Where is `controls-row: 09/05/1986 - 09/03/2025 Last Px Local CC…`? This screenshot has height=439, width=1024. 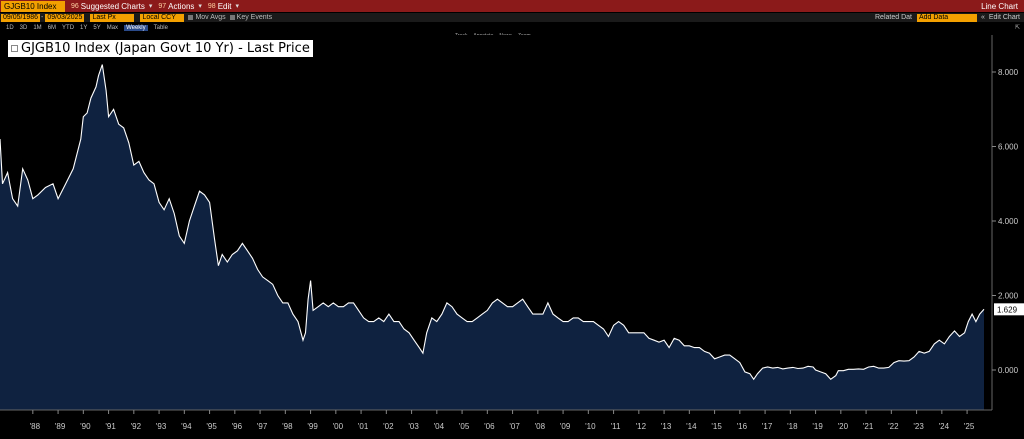
controls-row: 09/05/1986 - 09/03/2025 Last Px Local CC… is located at coordinates (512, 17).